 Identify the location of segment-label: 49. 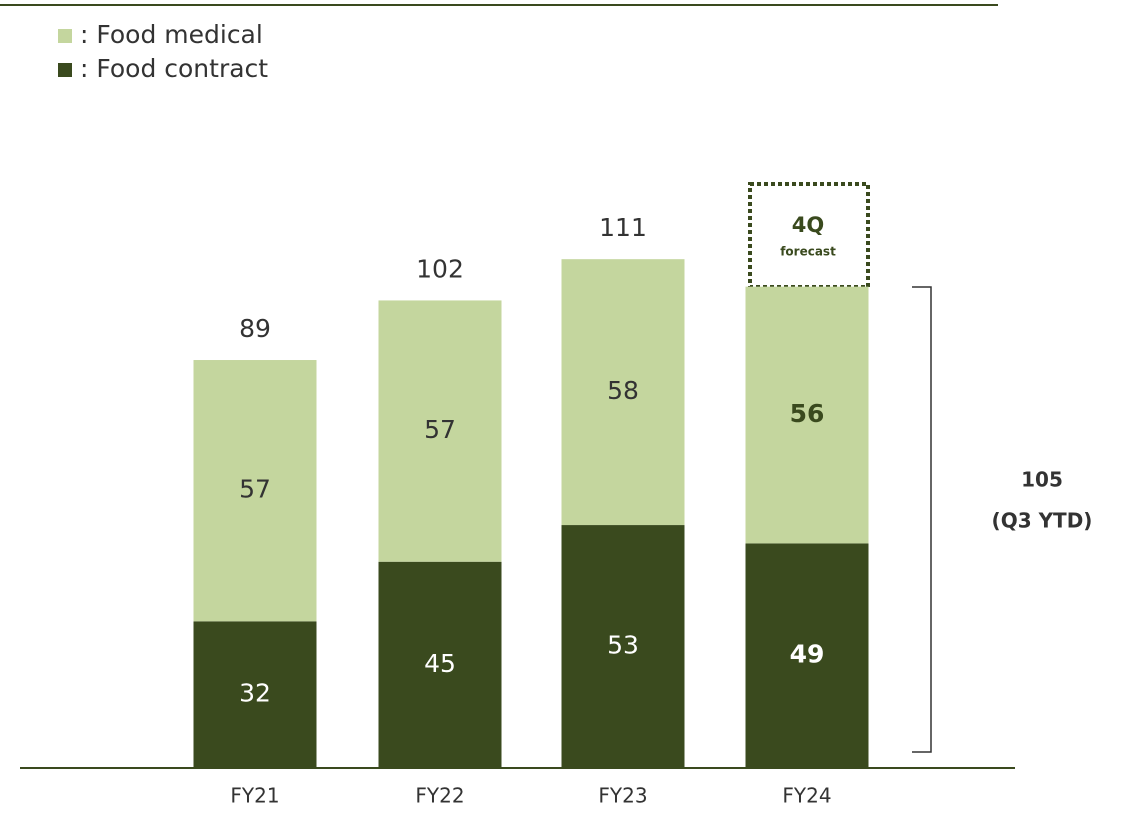
(807, 654).